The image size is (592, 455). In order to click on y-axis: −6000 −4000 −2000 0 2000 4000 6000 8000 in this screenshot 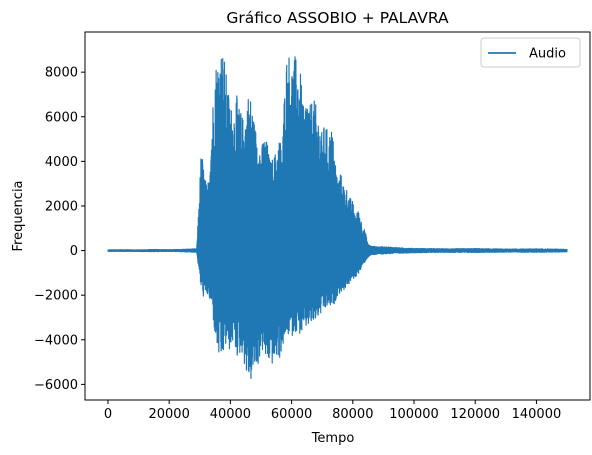, I will do `click(59, 229)`.